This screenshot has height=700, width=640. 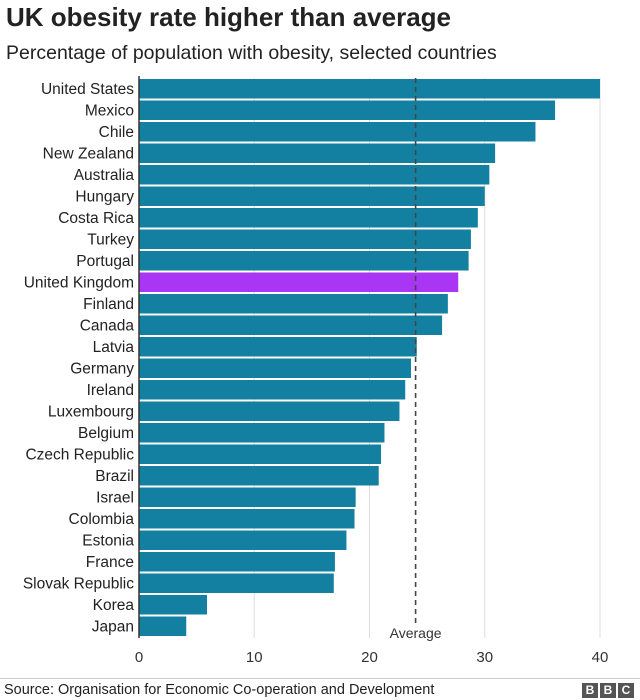 What do you see at coordinates (110, 562) in the screenshot?
I see `category-label: France` at bounding box center [110, 562].